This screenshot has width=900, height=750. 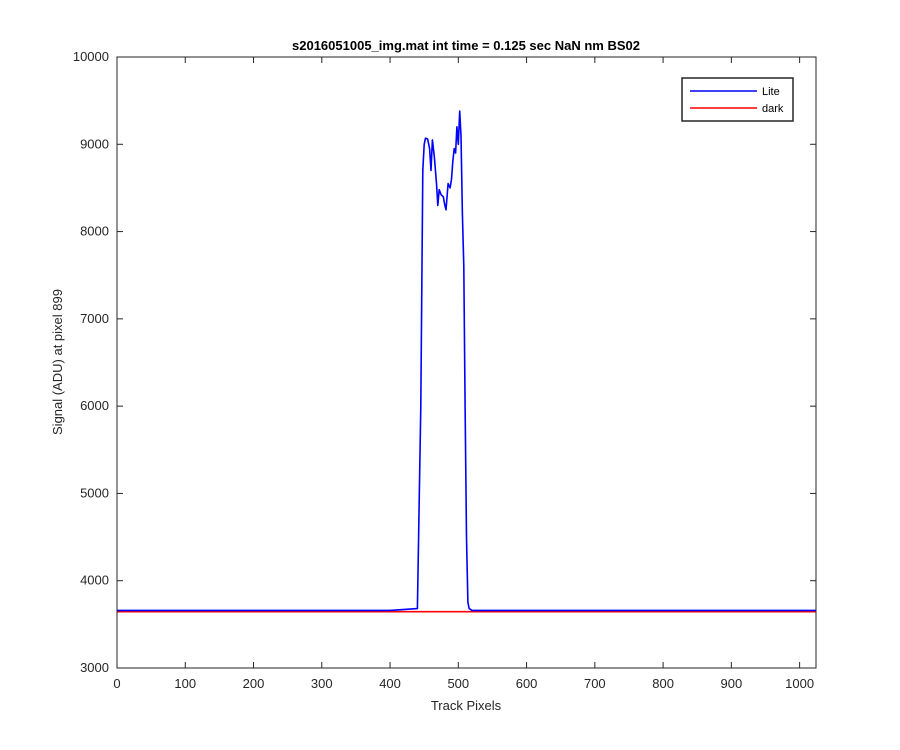 I want to click on x-tick-label: 300, so click(x=322, y=683).